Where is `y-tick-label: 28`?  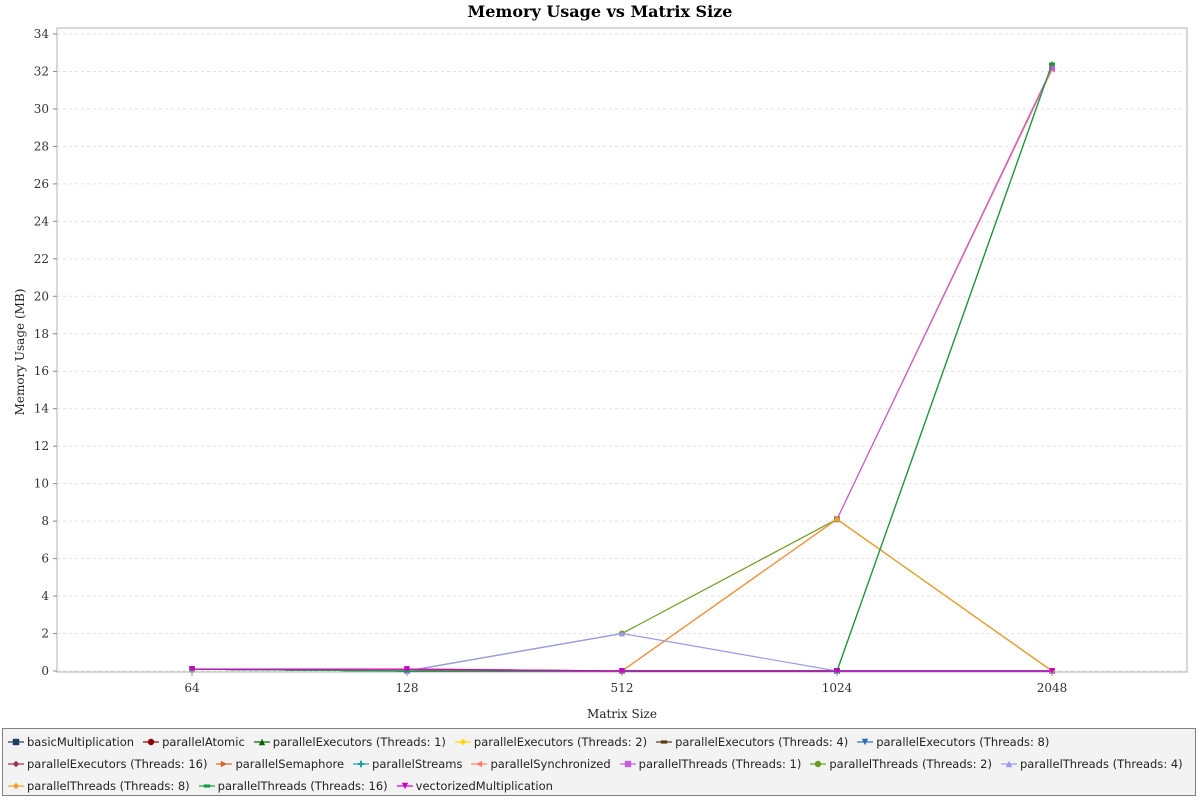 y-tick-label: 28 is located at coordinates (41, 146).